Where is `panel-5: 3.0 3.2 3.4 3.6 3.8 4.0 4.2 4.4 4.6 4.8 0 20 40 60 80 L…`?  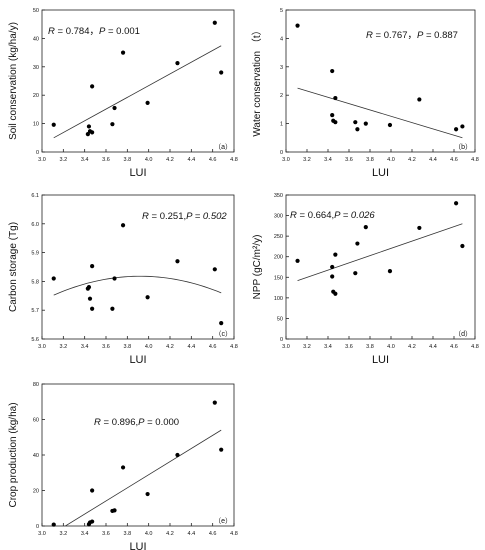
panel-5: 3.0 3.2 3.4 3.6 3.8 4.0 4.2 4.4 4.6 4.8 0 20 40 60 80 L… is located at coordinates (123, 466).